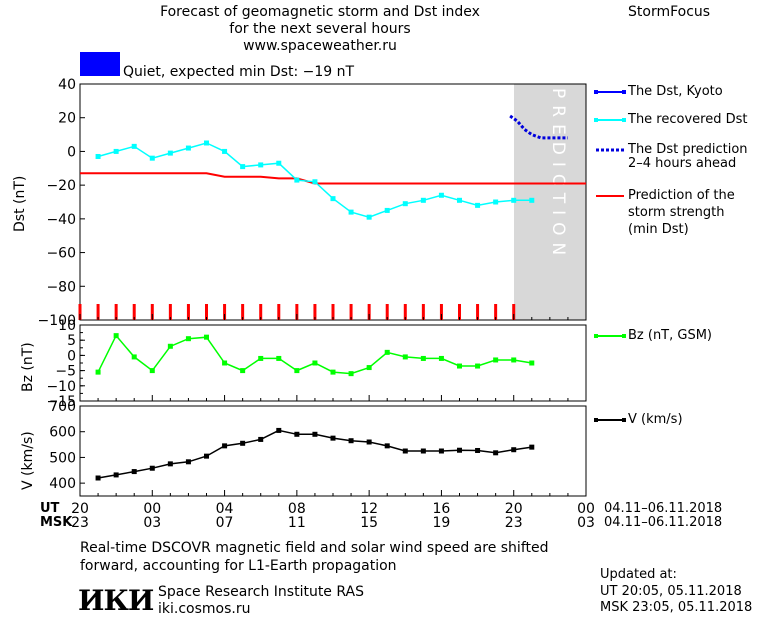 The width and height of the screenshot is (760, 620). What do you see at coordinates (333, 178) in the screenshot?
I see `storm-strength-line` at bounding box center [333, 178].